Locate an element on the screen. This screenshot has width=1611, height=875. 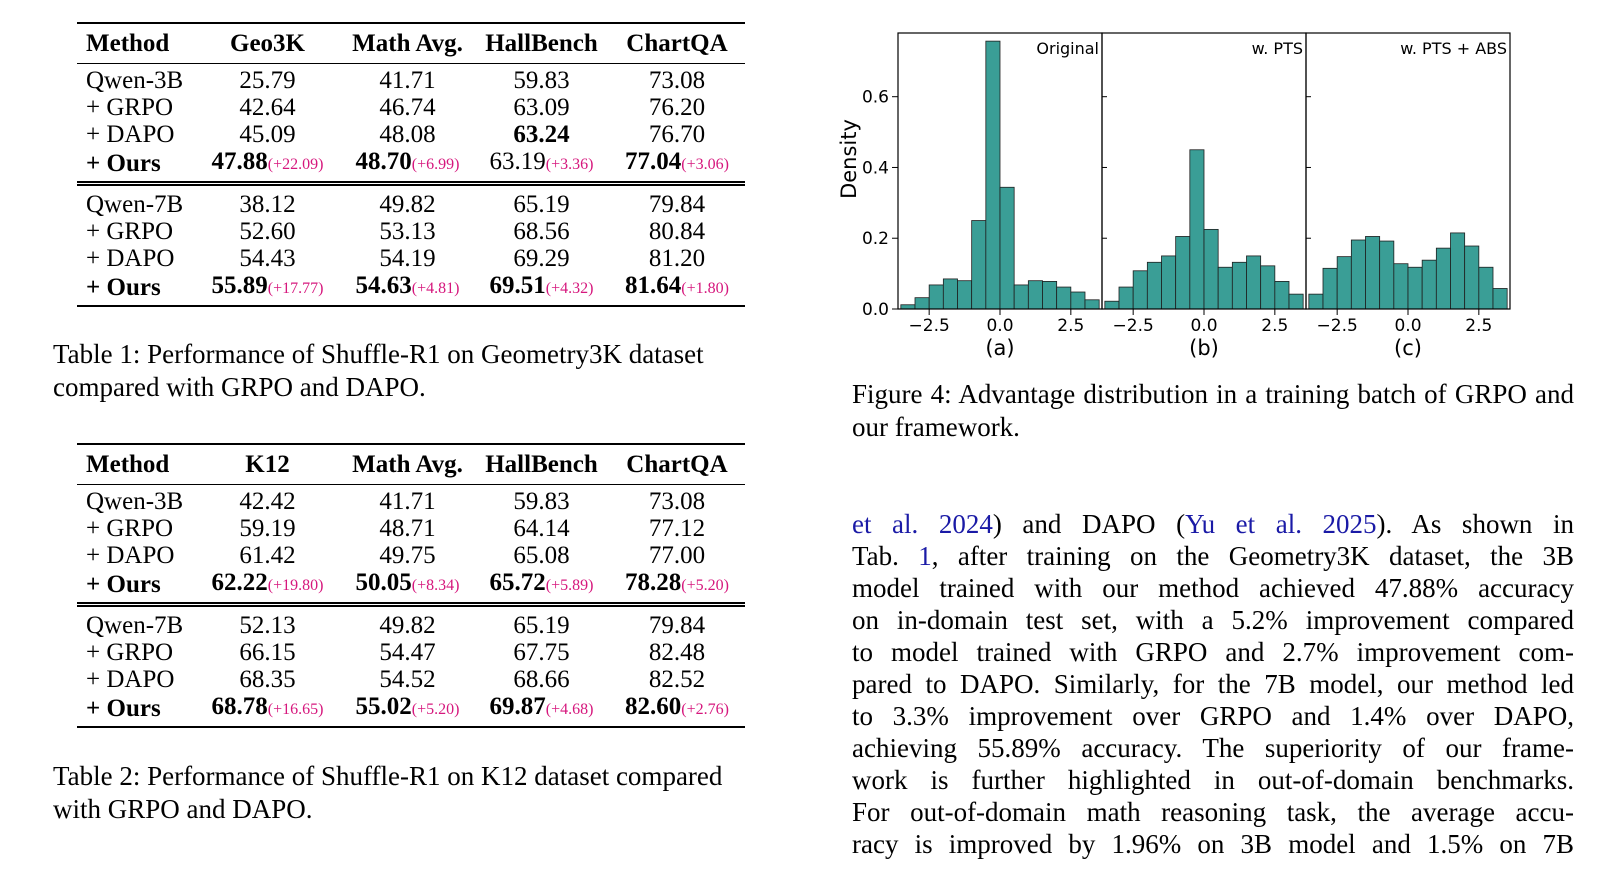
table-row: + DAPO 54.43 54.19 69.29 81.20 is located at coordinates (411, 258).